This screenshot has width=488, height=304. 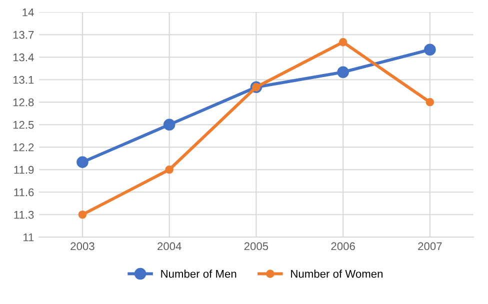 I want to click on y-tick-label: 13.1, so click(x=23, y=80).